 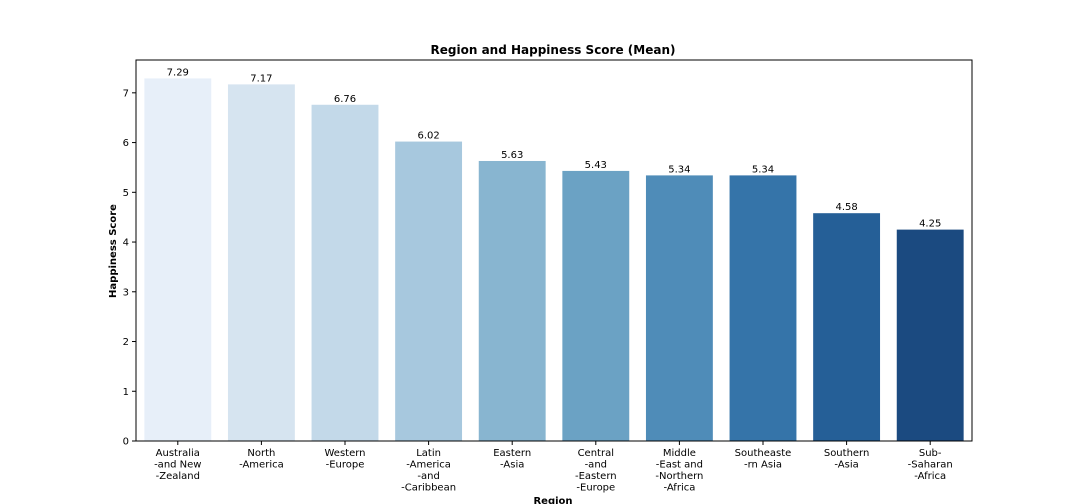 I want to click on x-tick-label: Middle -East and -Northern -Africa, so click(x=679, y=471).